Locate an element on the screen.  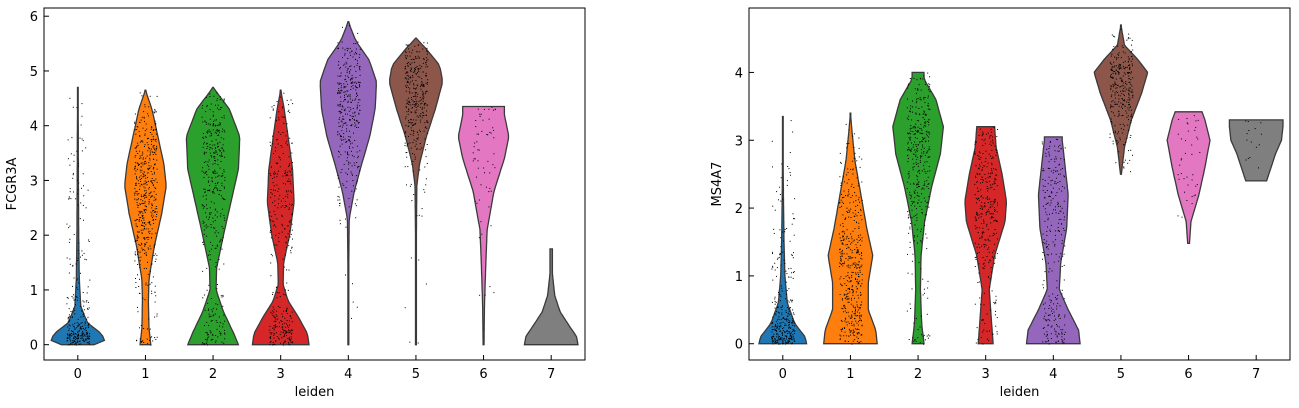
x-tick-label: 1 is located at coordinates (850, 374).